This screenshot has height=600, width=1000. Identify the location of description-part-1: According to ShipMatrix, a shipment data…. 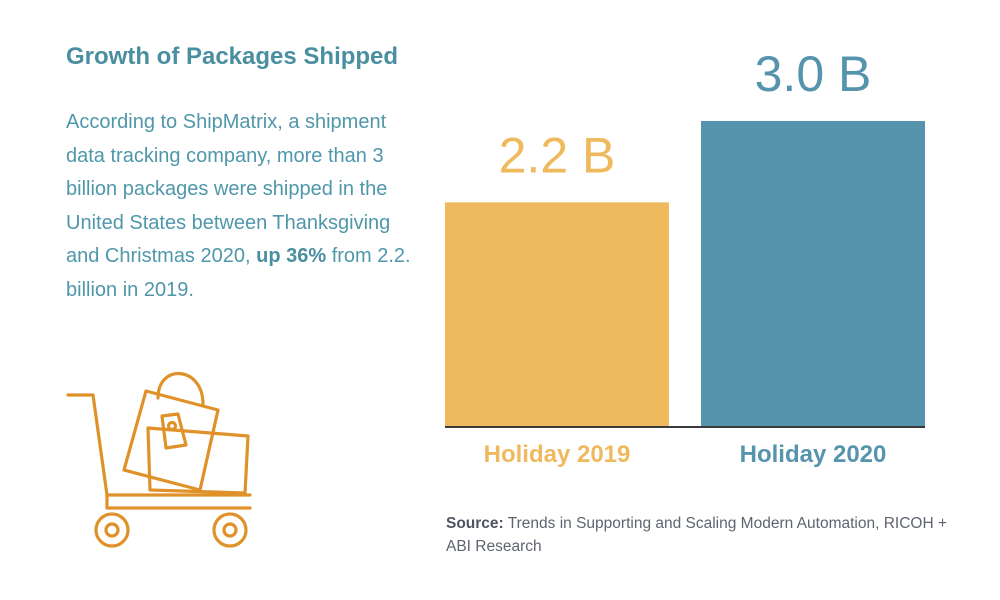
(228, 189).